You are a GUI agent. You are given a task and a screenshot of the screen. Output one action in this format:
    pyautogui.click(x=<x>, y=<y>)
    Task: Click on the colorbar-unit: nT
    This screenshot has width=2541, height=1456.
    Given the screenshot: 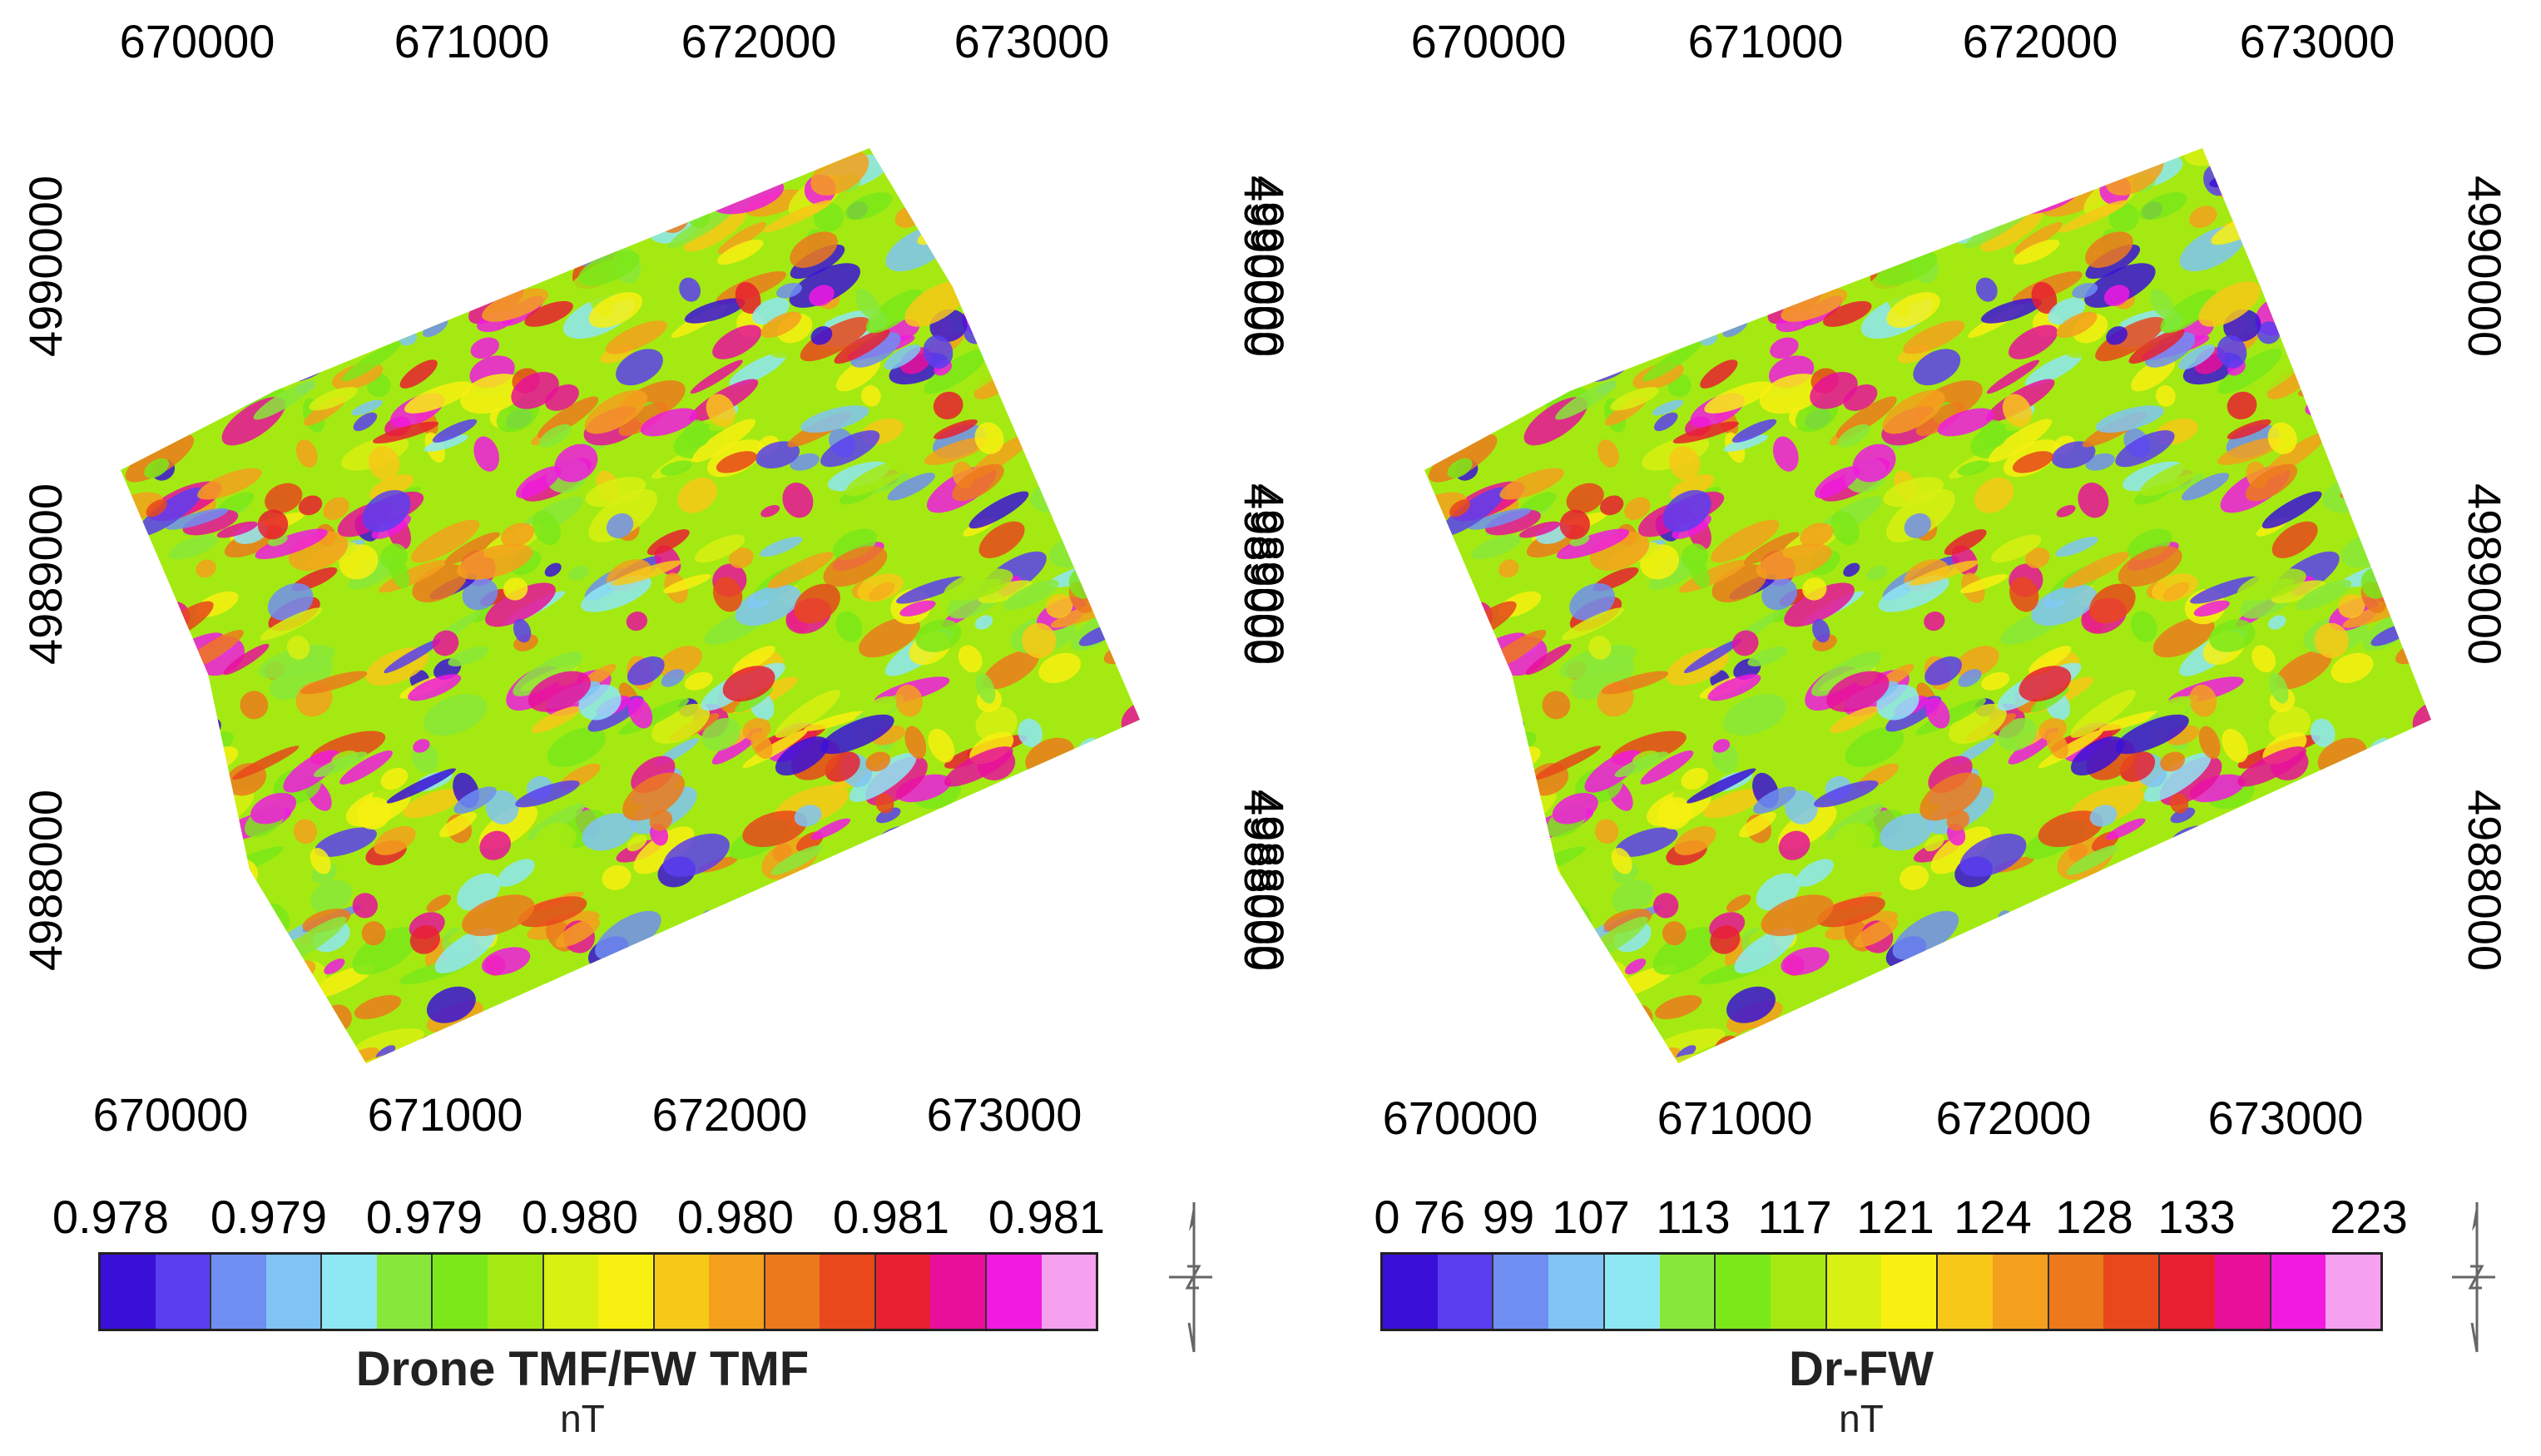 What is the action you would take?
    pyautogui.click(x=1862, y=1418)
    